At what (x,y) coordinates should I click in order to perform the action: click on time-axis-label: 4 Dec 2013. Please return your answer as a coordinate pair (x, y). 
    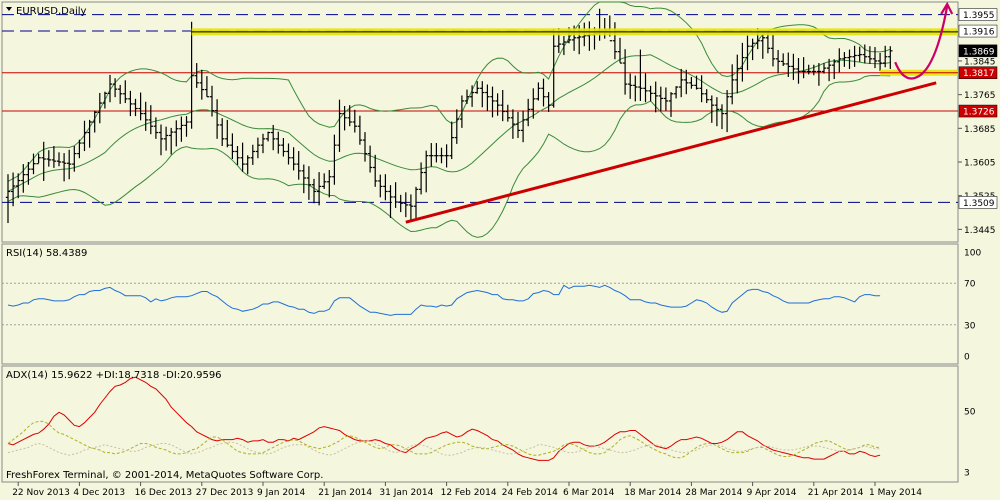
    Looking at the image, I should click on (99, 493).